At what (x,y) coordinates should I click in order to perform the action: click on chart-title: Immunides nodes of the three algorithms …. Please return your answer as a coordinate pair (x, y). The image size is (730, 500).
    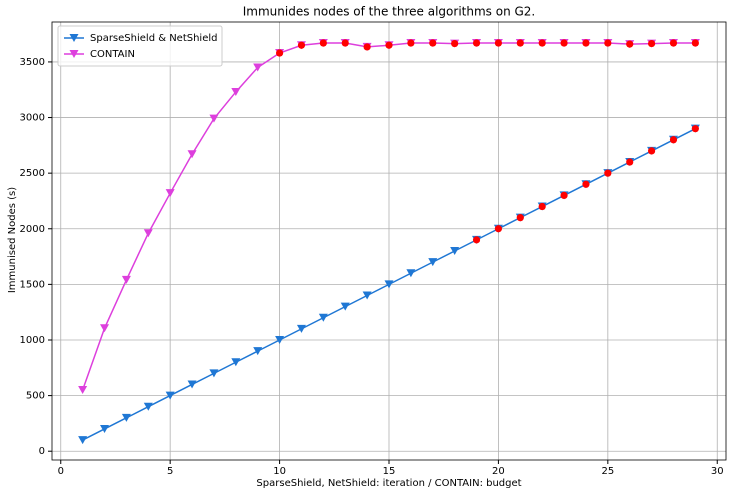
    Looking at the image, I should click on (389, 12).